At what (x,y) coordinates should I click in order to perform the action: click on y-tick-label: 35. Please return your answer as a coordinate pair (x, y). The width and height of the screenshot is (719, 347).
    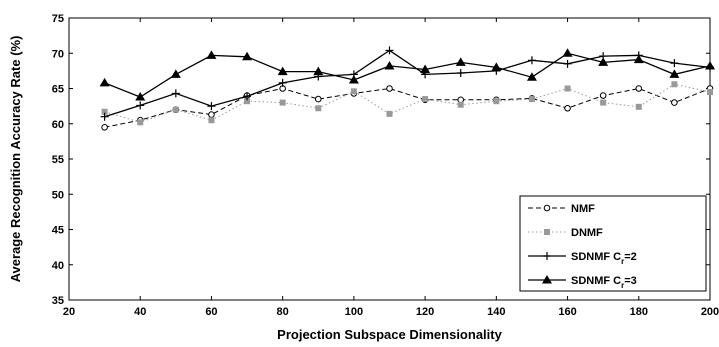
    Looking at the image, I should click on (58, 301).